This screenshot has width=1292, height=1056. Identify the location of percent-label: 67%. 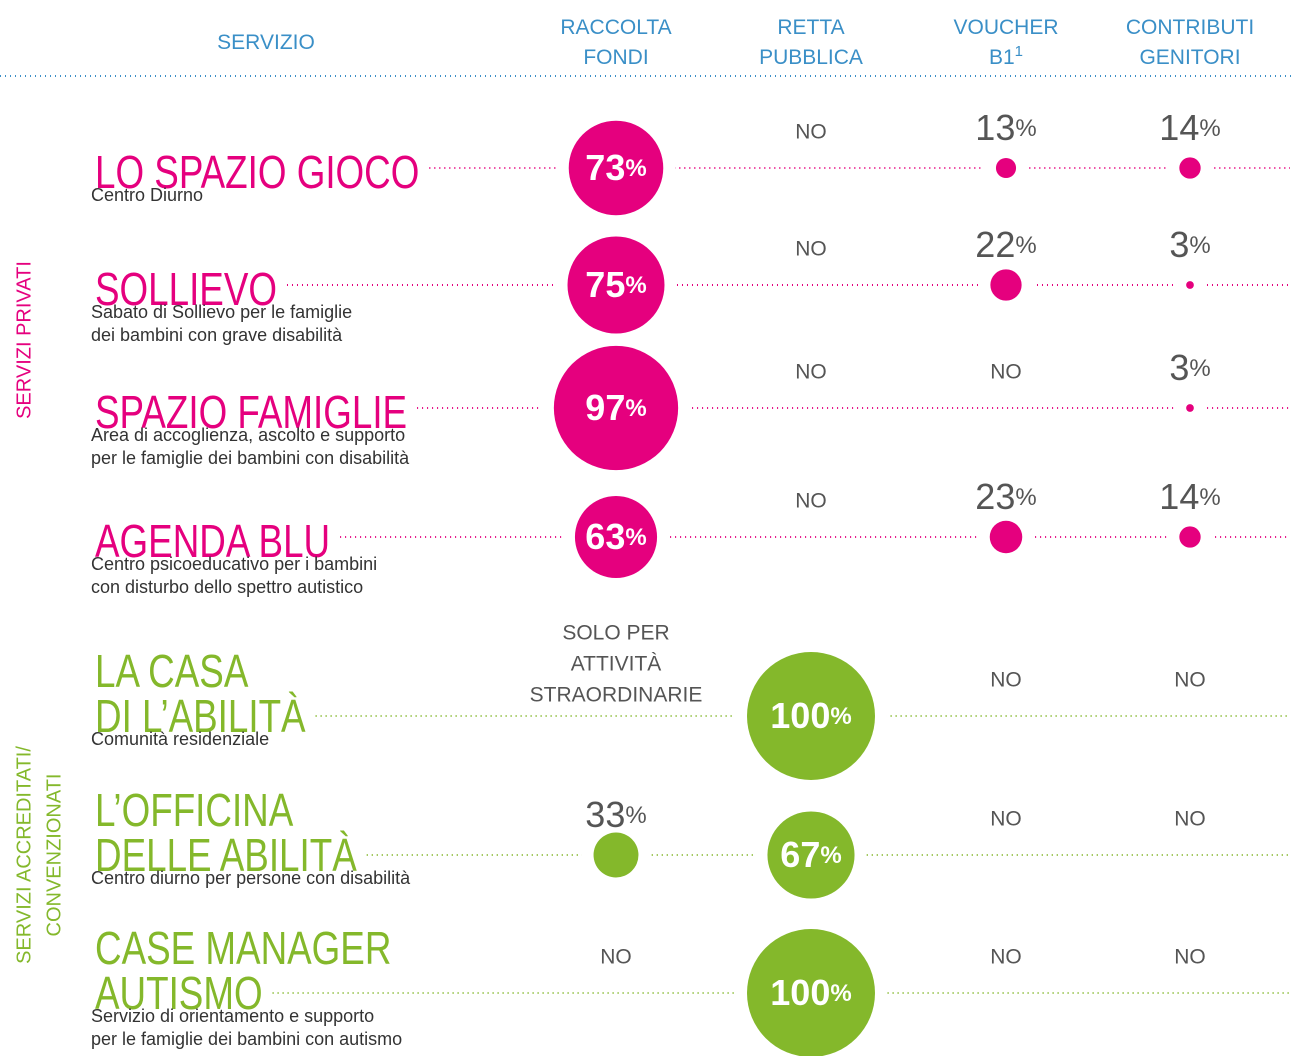
(810, 854).